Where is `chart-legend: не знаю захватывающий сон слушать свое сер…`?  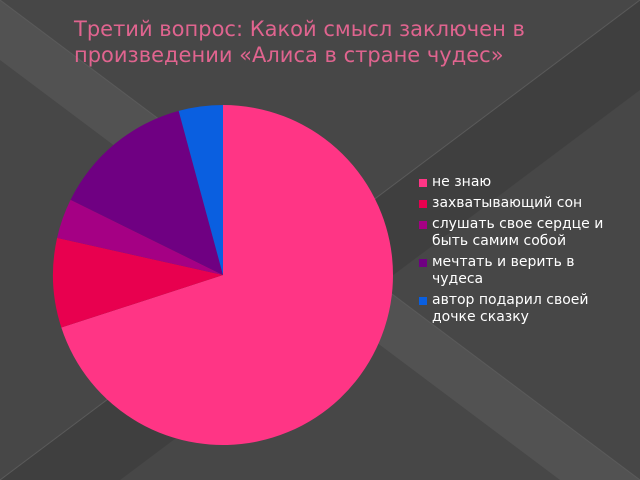 chart-legend: не знаю захватывающий сон слушать свое сер… is located at coordinates (519, 252).